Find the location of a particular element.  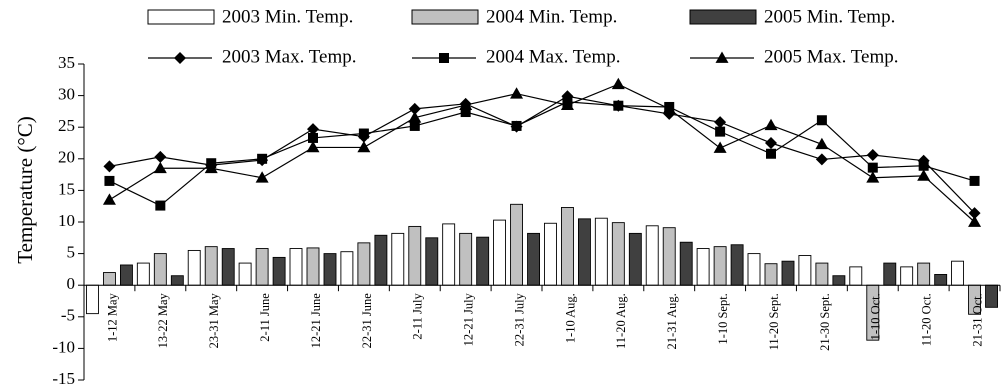

y-tick-label: 15 is located at coordinates (66, 188).